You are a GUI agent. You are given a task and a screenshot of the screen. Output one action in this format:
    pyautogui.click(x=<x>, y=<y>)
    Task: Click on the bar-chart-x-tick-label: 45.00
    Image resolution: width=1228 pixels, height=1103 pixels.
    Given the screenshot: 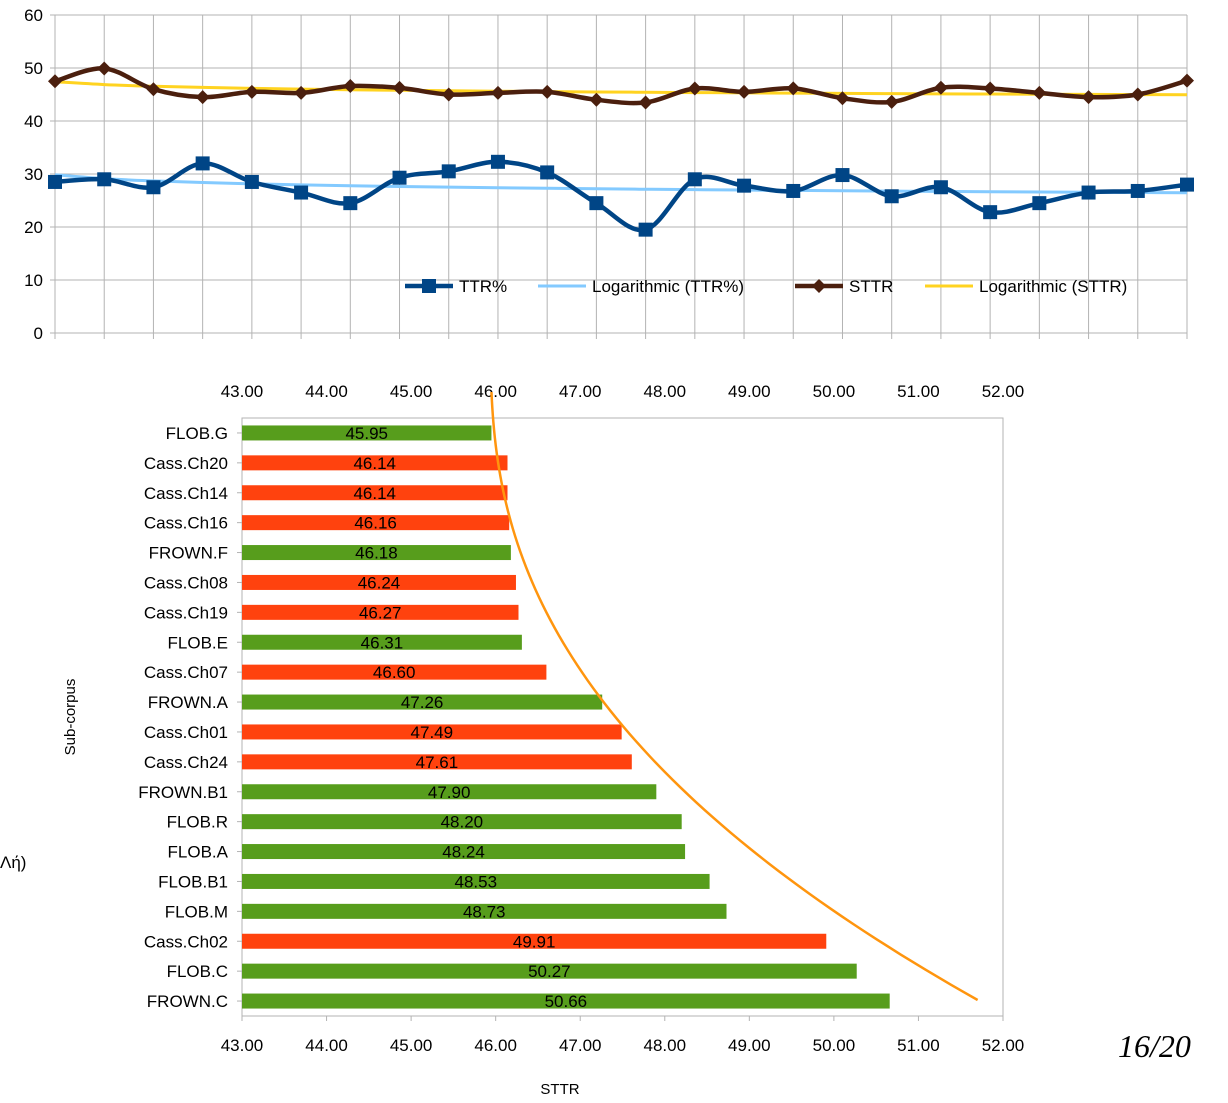 What is the action you would take?
    pyautogui.click(x=411, y=1045)
    